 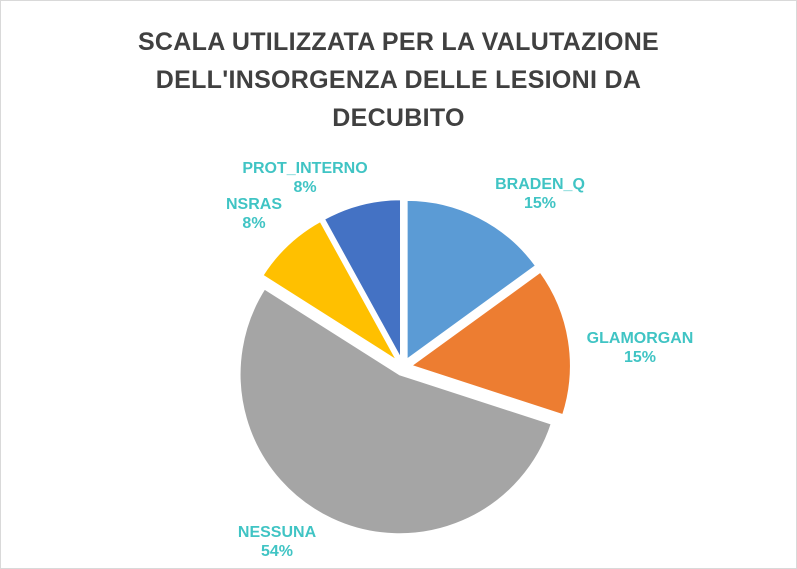 What do you see at coordinates (362, 279) in the screenshot?
I see `pie-slice-prot-interno` at bounding box center [362, 279].